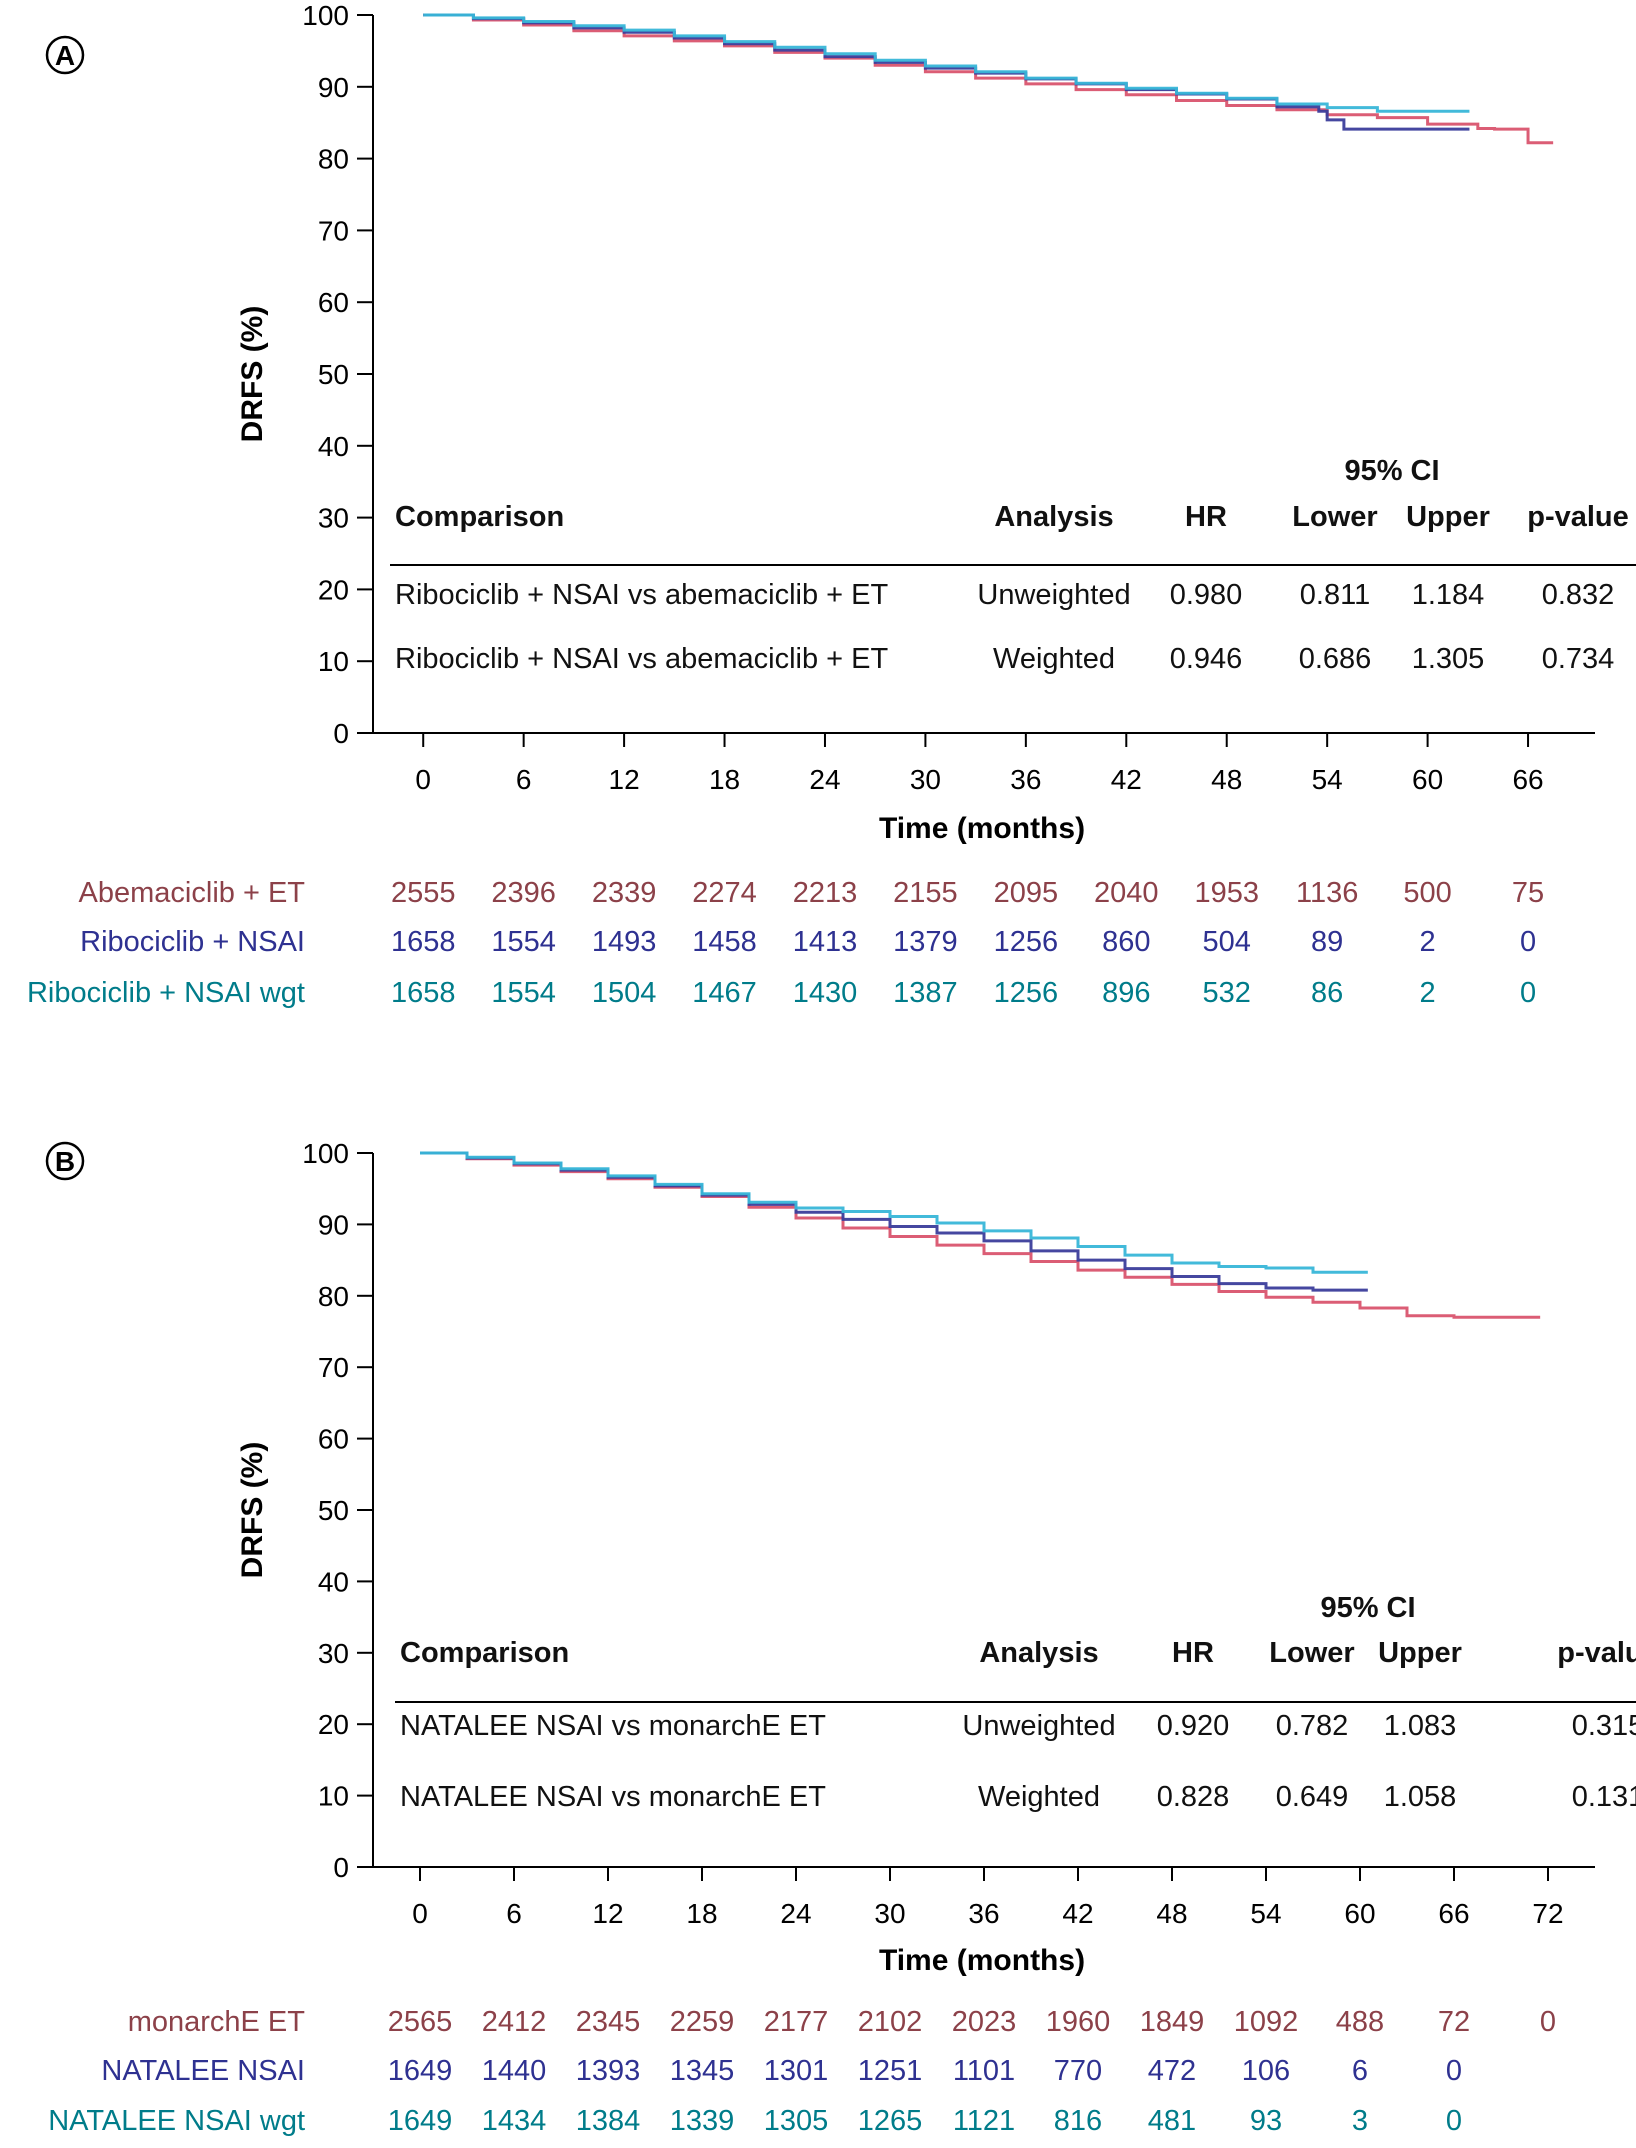  I want to click on at-risk-value: 89, so click(1327, 942).